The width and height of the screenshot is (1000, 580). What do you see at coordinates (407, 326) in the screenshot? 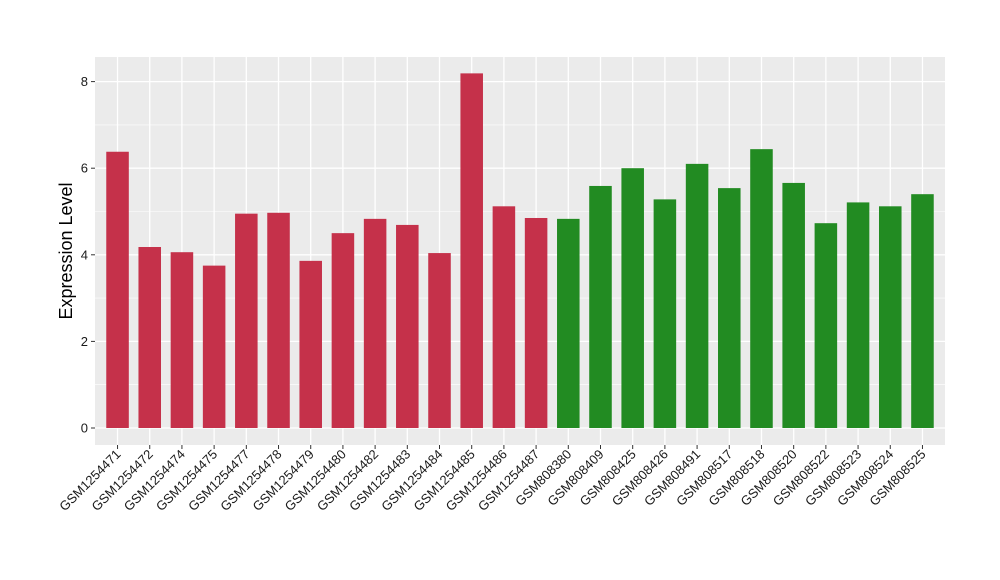
I see `bar-gsm1254483` at bounding box center [407, 326].